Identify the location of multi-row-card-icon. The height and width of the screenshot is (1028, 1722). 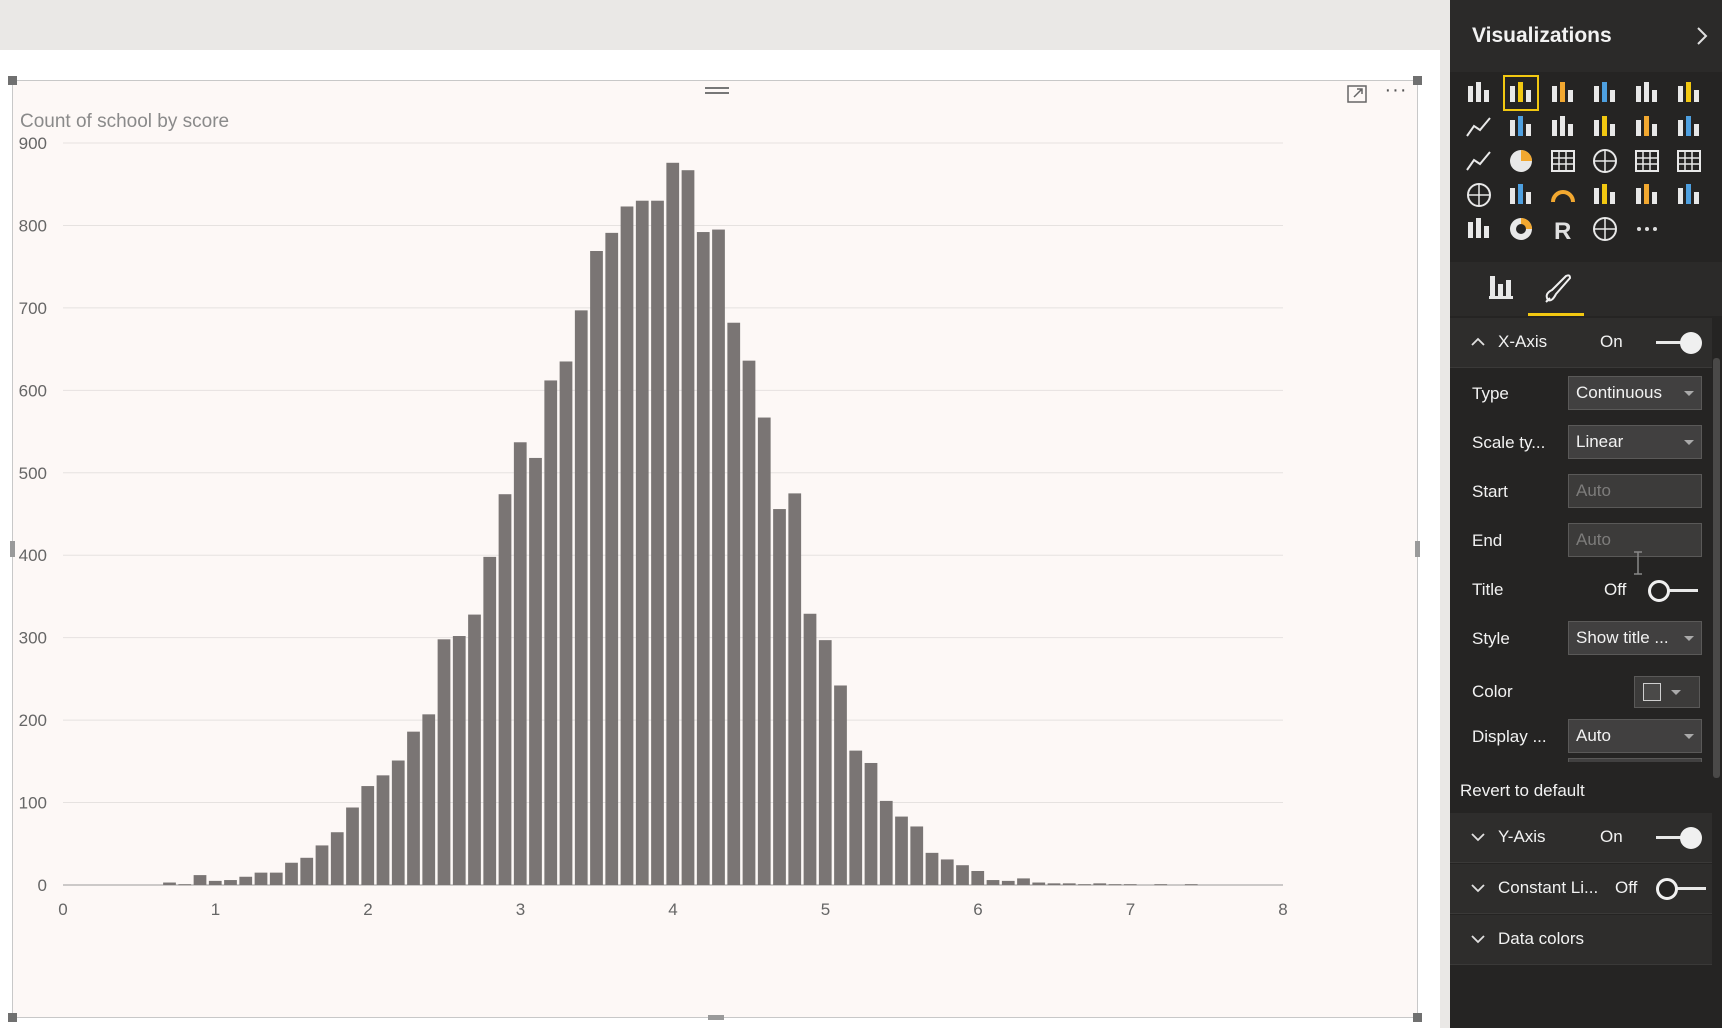
(1605, 195).